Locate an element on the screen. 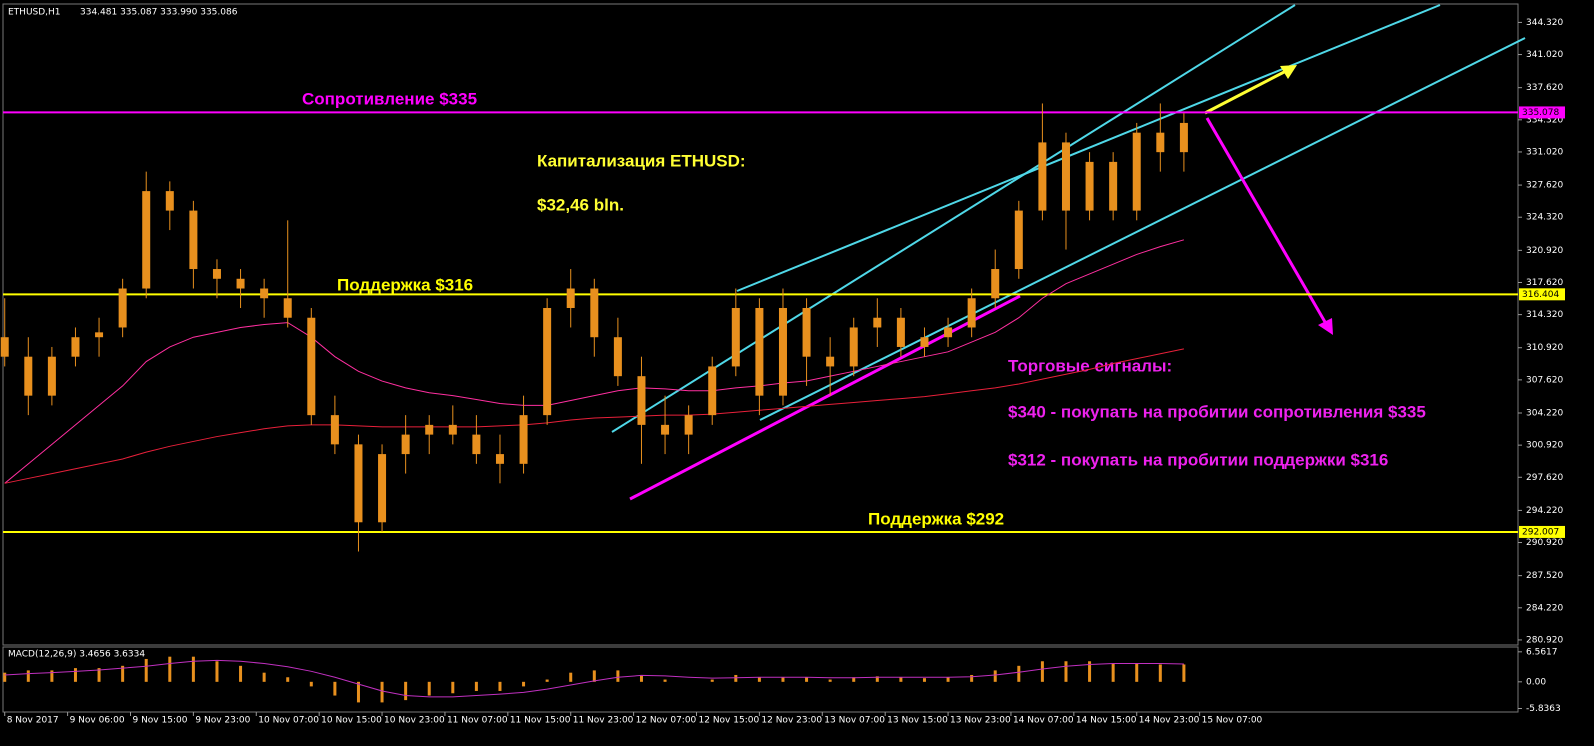 This screenshot has height=746, width=1594. y-tick-label: 280.920 is located at coordinates (1544, 640).